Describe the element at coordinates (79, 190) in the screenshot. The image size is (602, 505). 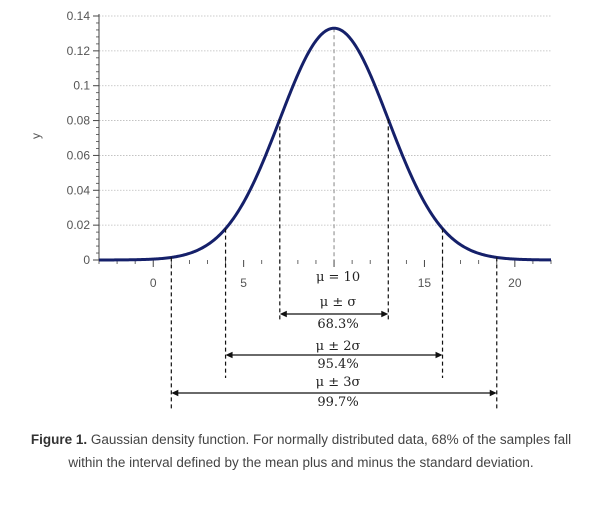
I see `y-tick-label: 0.04` at that location.